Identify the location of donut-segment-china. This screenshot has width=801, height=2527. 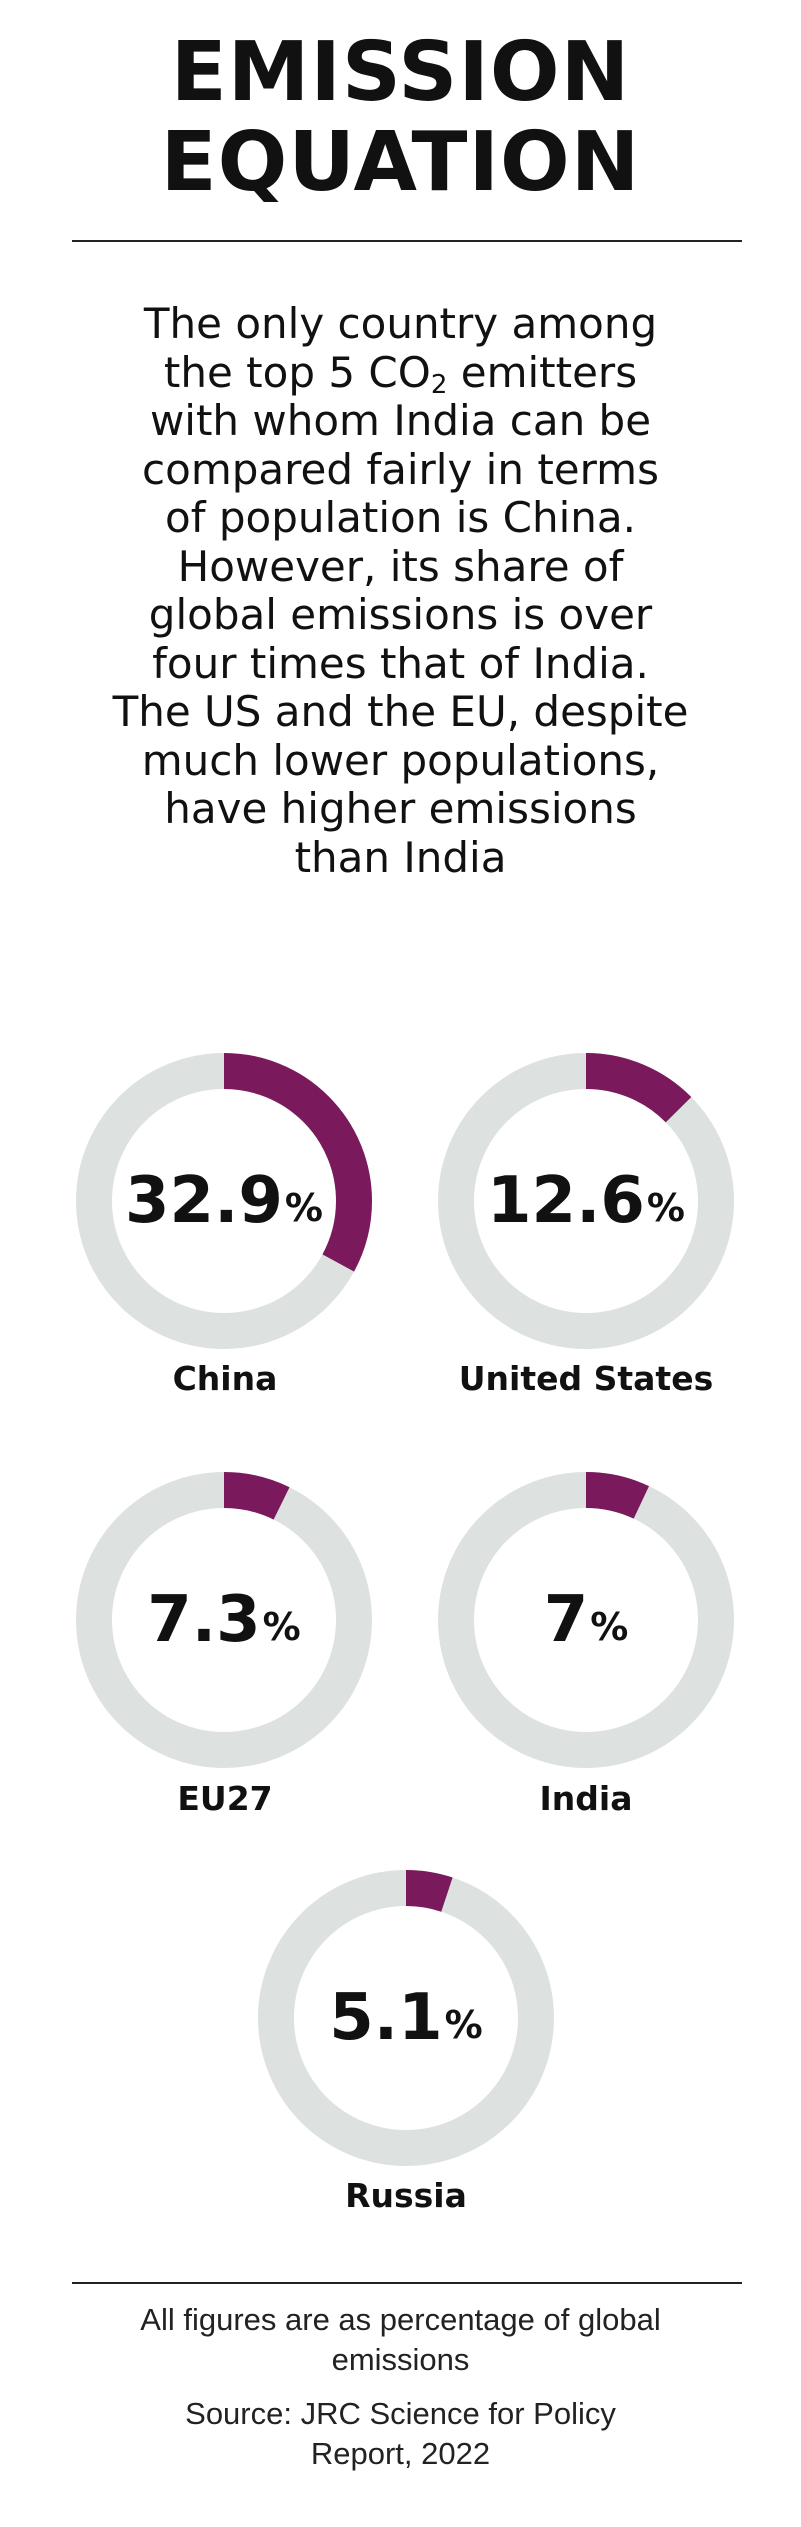
(224, 1201).